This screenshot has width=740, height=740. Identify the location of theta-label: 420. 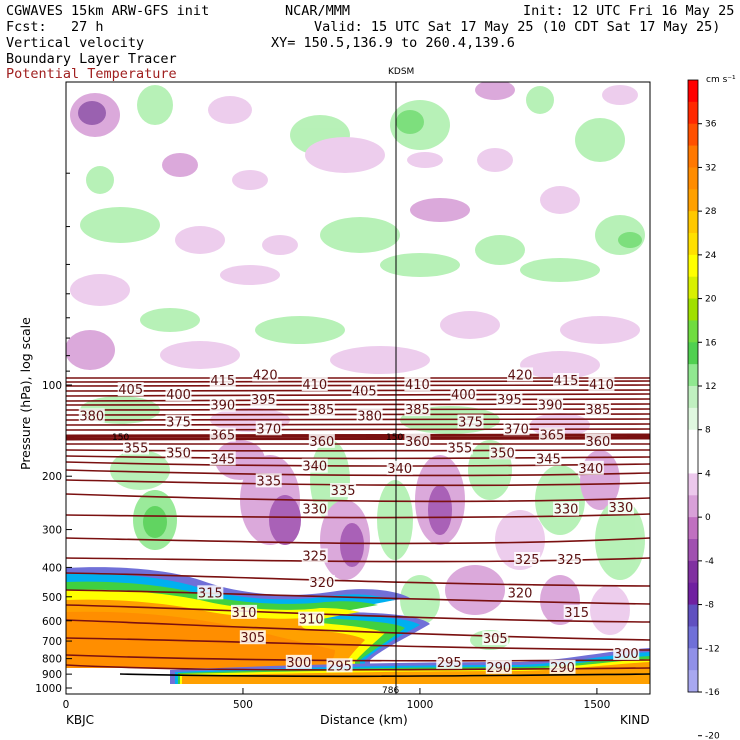
(265, 375).